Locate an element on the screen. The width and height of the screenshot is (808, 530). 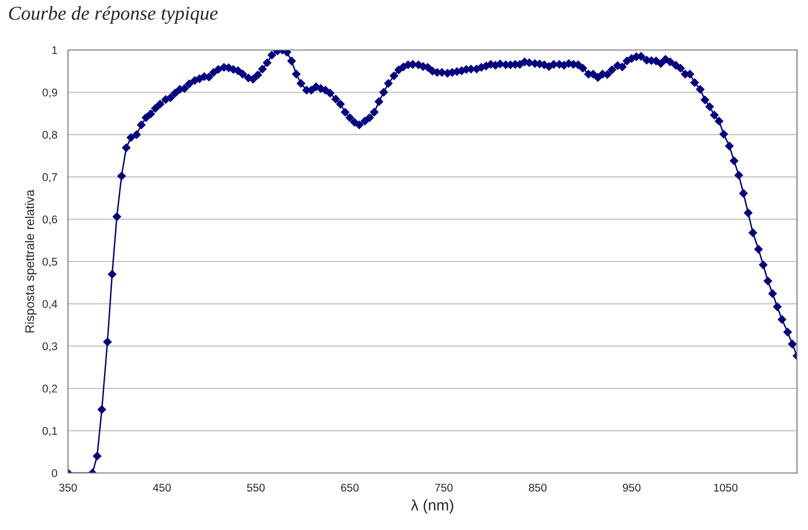
y-tick-label: 0,2 is located at coordinates (50, 389).